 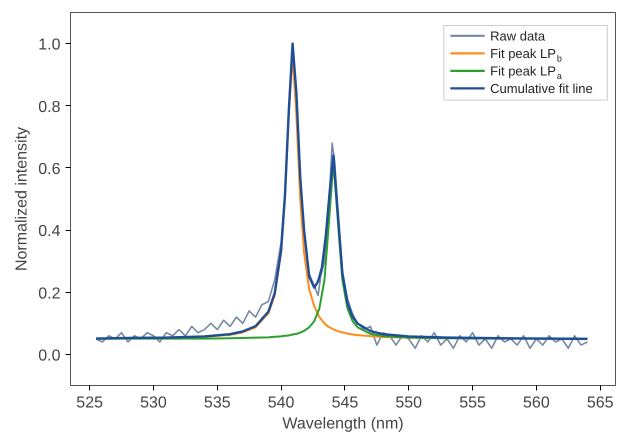 I want to click on y-tick-label: 0.8, so click(x=49, y=107).